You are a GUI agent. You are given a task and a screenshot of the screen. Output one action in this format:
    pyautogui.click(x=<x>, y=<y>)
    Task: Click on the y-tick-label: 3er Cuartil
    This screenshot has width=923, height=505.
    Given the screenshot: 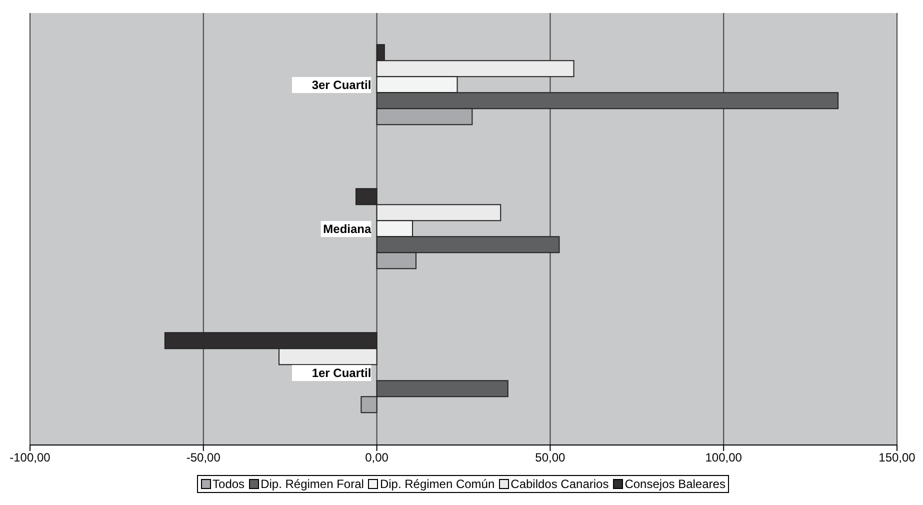 What is the action you would take?
    pyautogui.click(x=342, y=85)
    